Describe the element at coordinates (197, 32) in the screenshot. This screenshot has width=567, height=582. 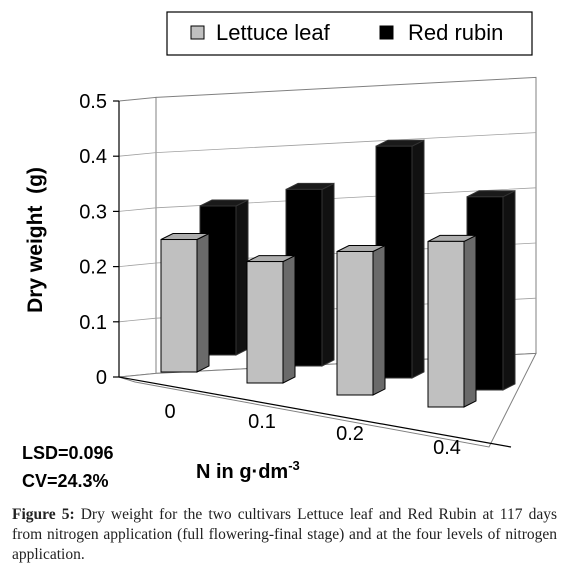
I see `legend-swatch-lettuce-leaf` at that location.